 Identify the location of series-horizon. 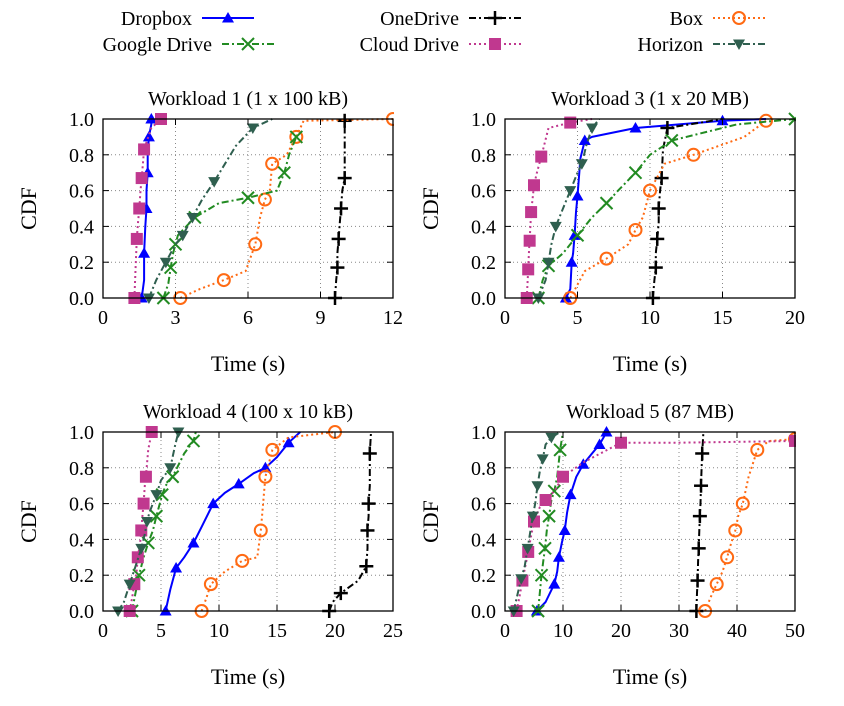
(148, 522).